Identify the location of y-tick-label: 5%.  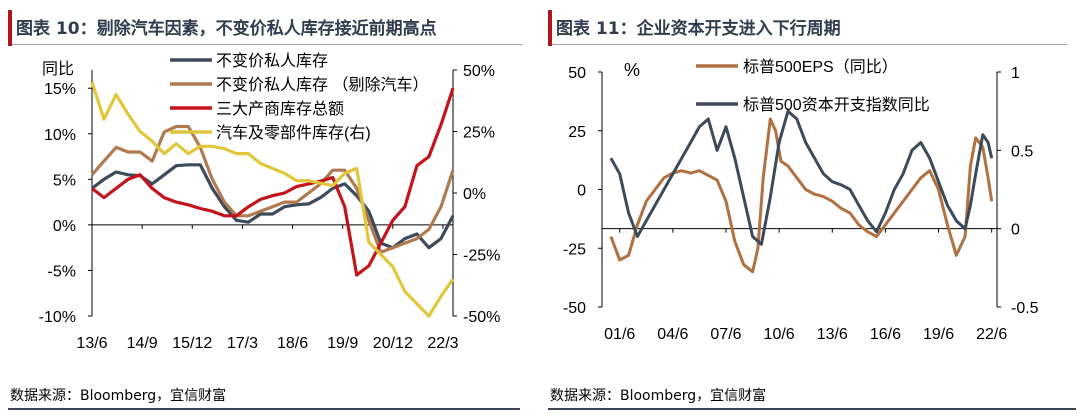
(64, 180).